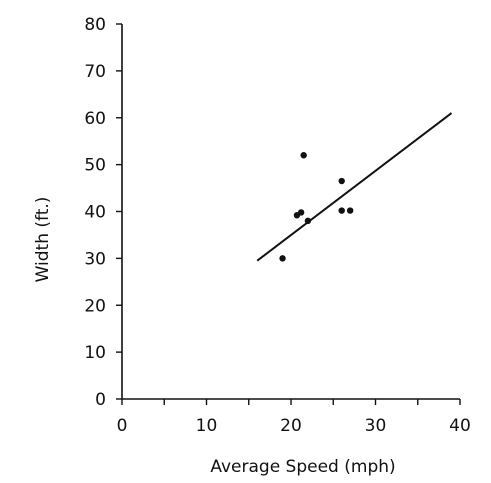 This screenshot has width=491, height=483. I want to click on y-axis-title: Width (ft.), so click(43, 240).